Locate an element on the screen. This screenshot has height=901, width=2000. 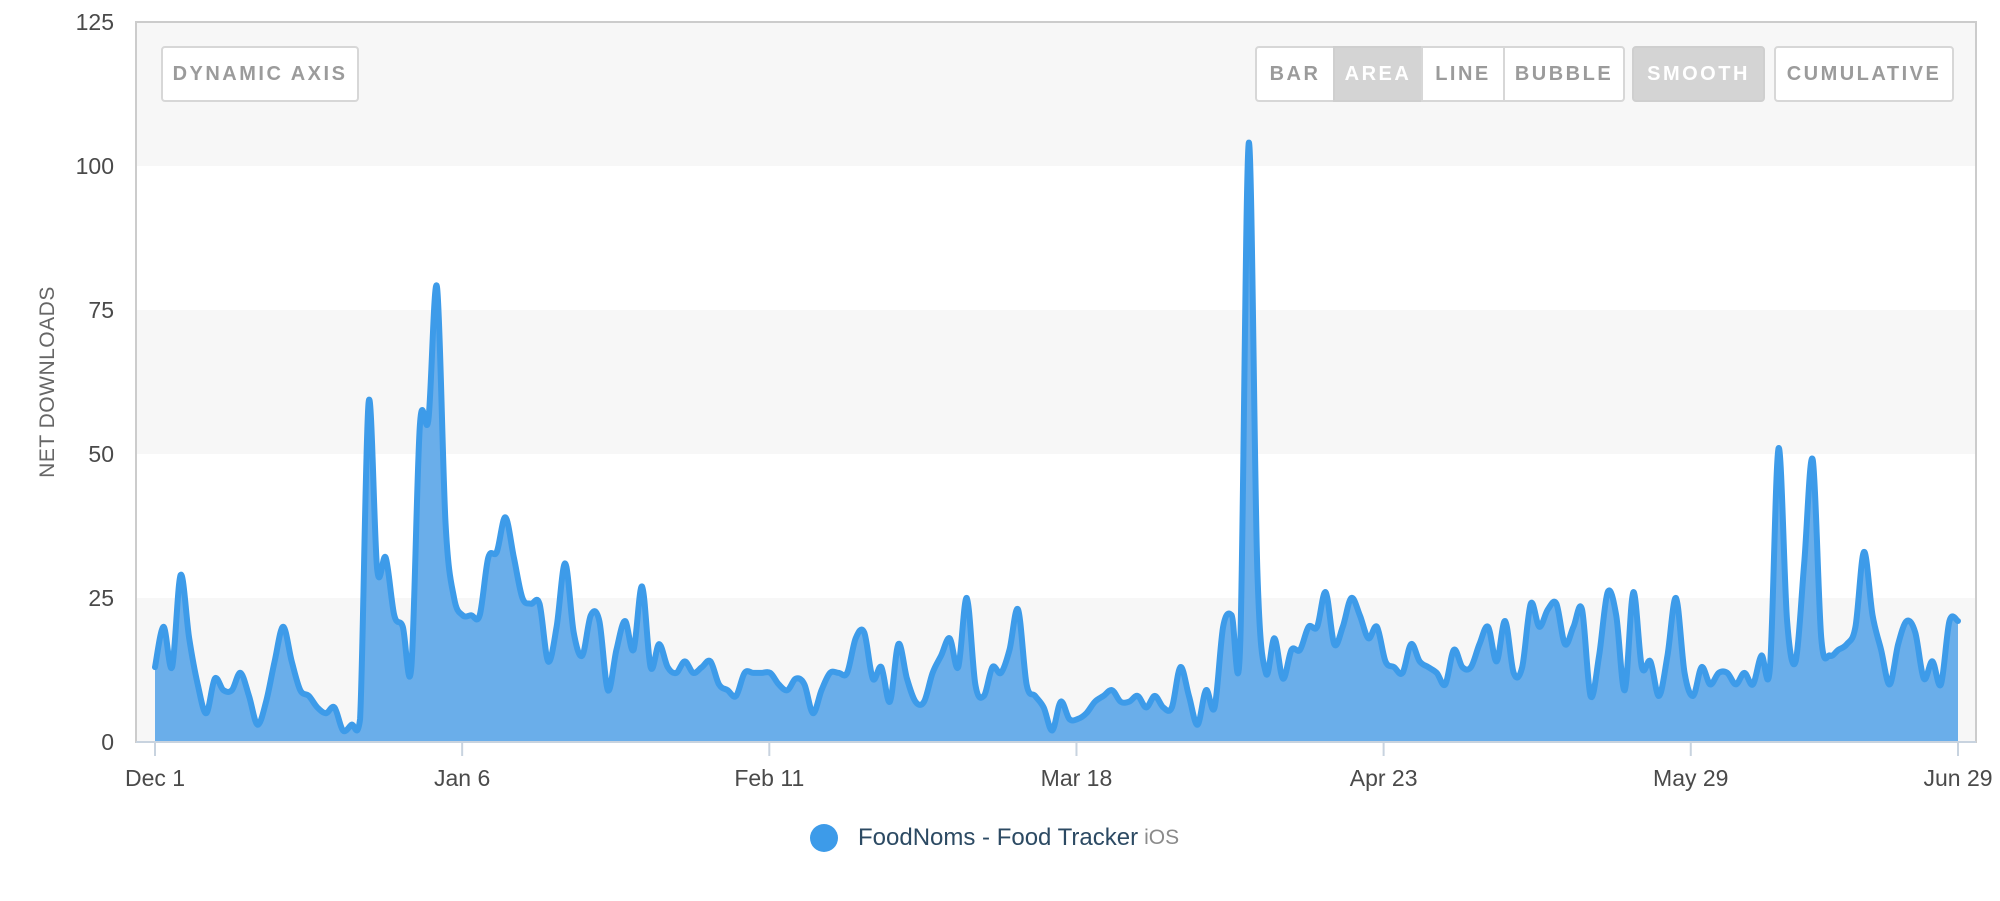
smooth-toggle-button: SMOOTH is located at coordinates (1698, 74).